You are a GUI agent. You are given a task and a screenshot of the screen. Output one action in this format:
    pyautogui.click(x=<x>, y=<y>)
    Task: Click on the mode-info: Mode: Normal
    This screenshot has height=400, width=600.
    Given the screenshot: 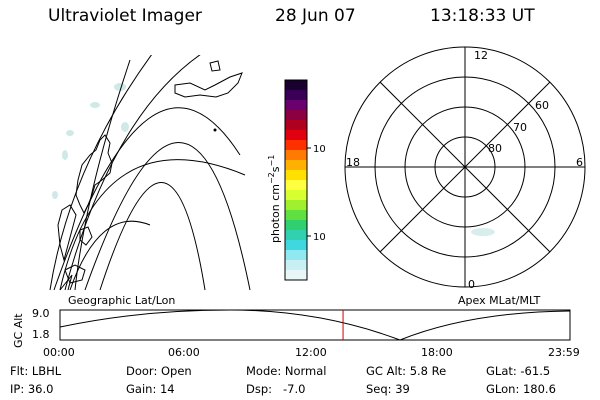 What is the action you would take?
    pyautogui.click(x=286, y=371)
    